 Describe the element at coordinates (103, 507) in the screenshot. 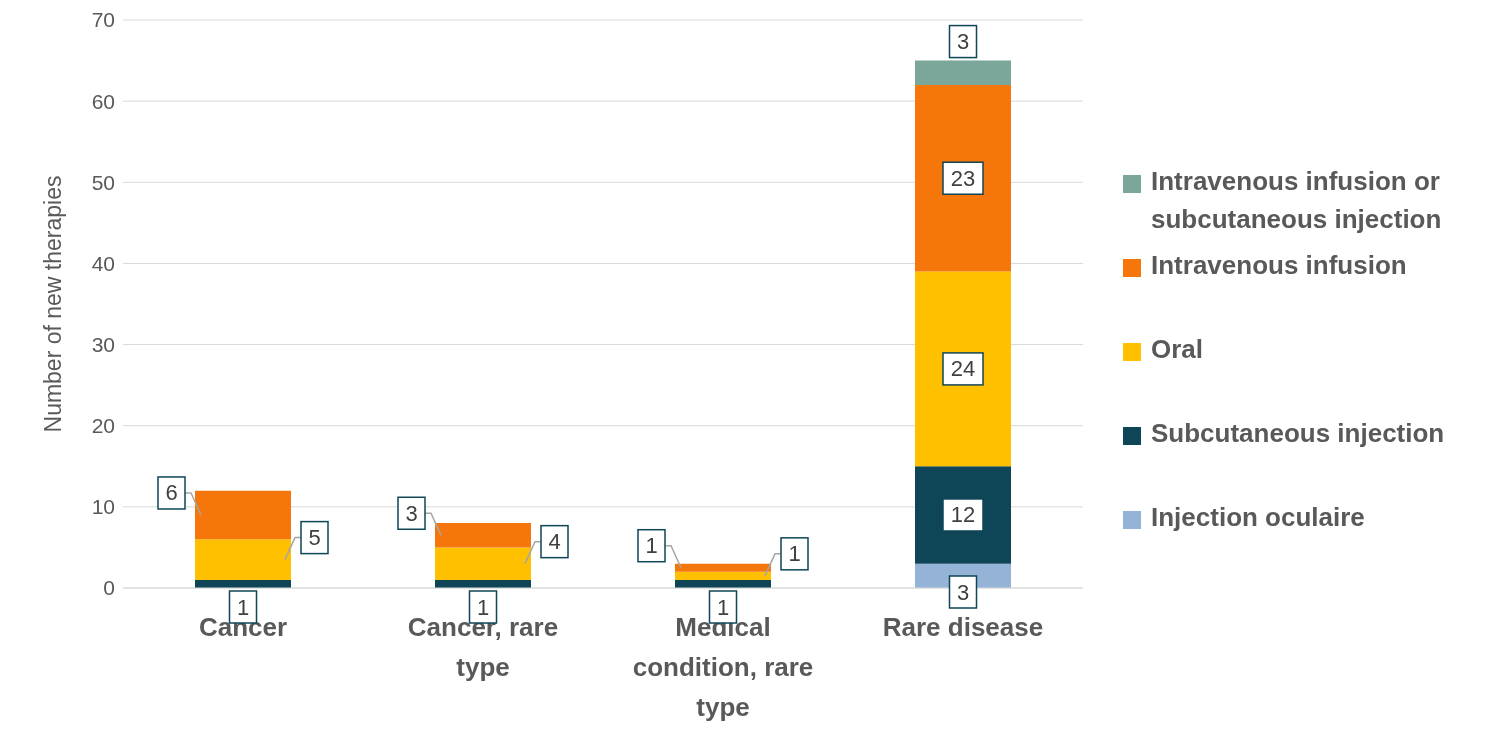

I see `y-tick-label: 10` at that location.